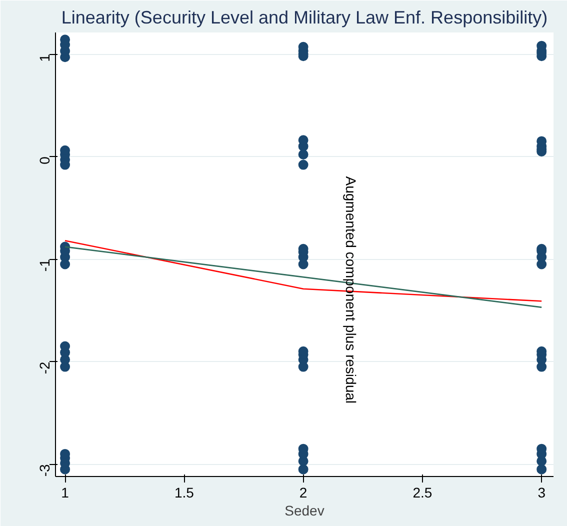 The width and height of the screenshot is (567, 526). I want to click on x-axis-title: Sedev, so click(304, 510).